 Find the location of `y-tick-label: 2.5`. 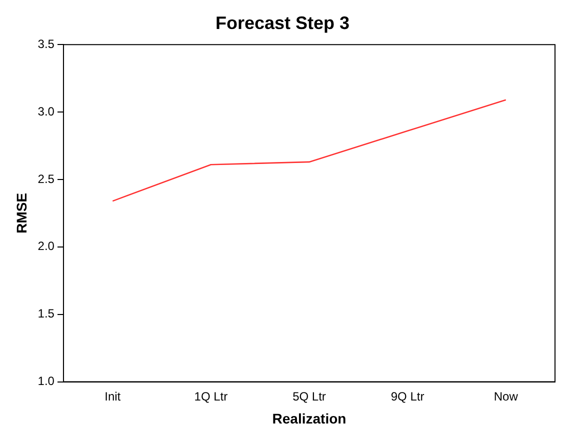

y-tick-label: 2.5 is located at coordinates (46, 179).